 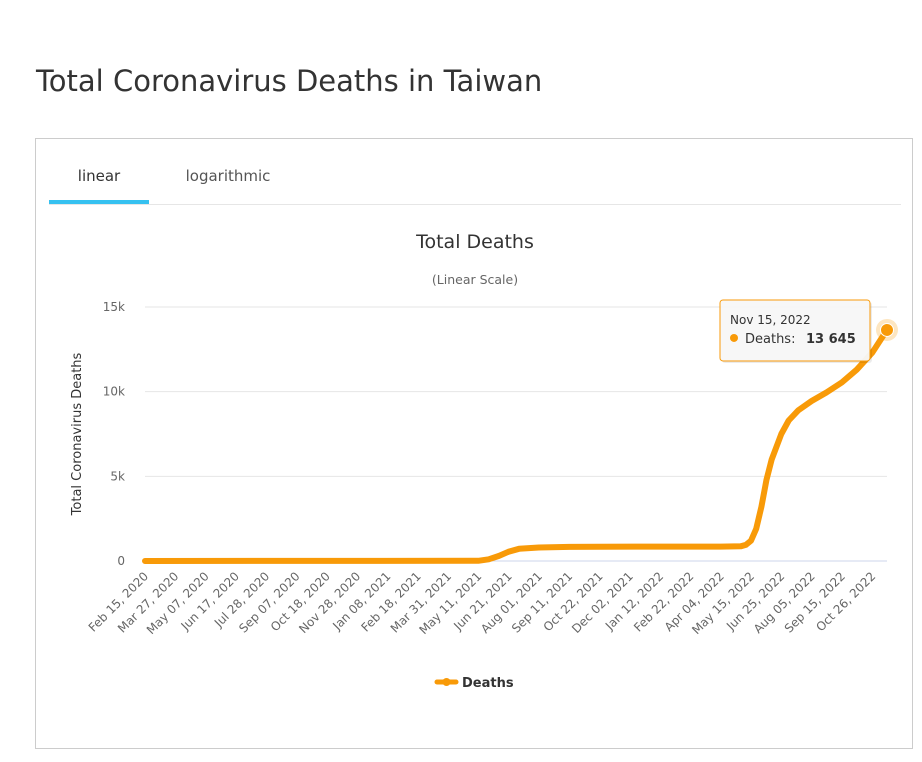 I want to click on tab-logarithmic: logarithmic, so click(x=228, y=176).